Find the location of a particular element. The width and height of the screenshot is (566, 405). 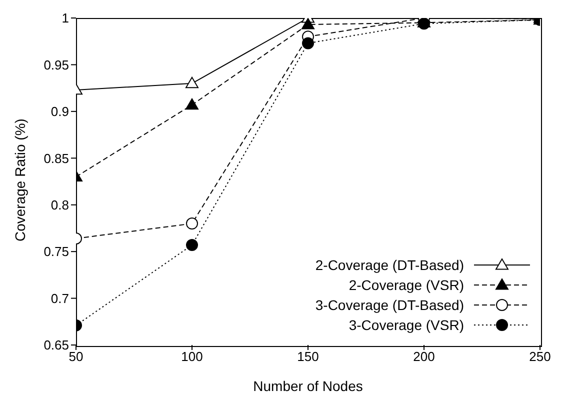

x-axis-title: Number of Nodes is located at coordinates (308, 386).